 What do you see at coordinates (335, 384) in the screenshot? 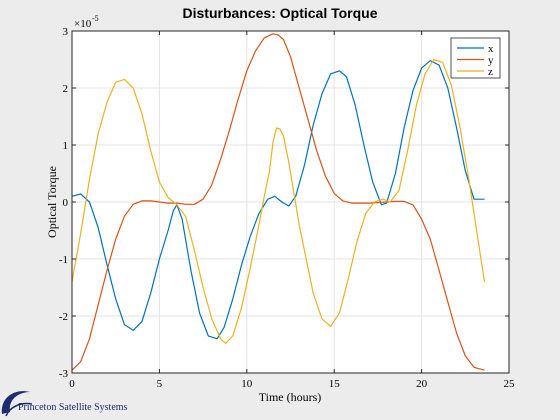
I see `x-tick-label: 15` at bounding box center [335, 384].